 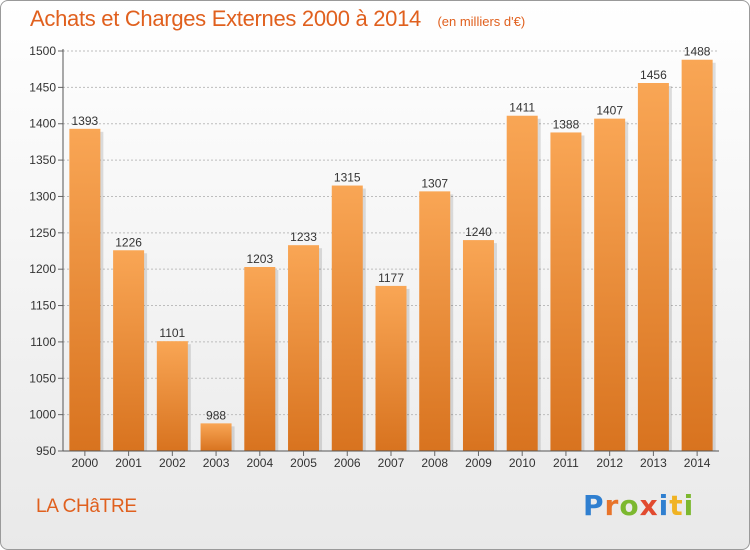 What do you see at coordinates (629, 505) in the screenshot?
I see `logo-letter: o` at bounding box center [629, 505].